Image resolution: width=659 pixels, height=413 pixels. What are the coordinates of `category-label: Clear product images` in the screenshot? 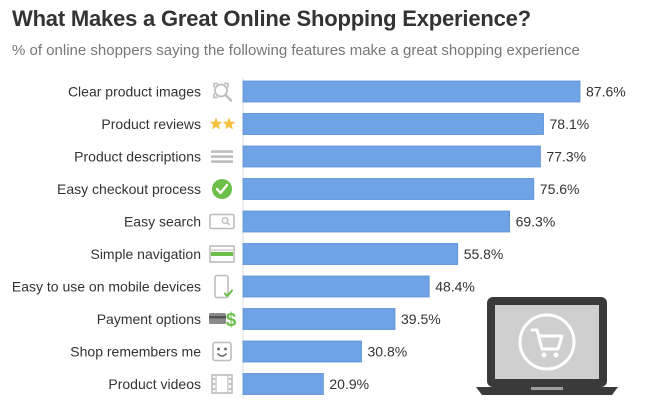 It's located at (134, 92).